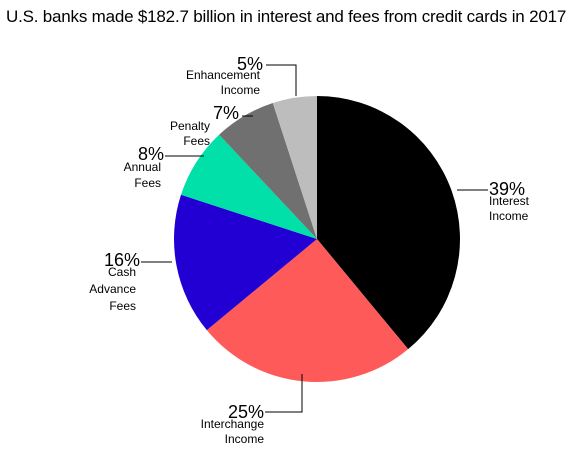 The height and width of the screenshot is (457, 571). Describe the element at coordinates (509, 208) in the screenshot. I see `slice-category-label: Interest Income` at that location.